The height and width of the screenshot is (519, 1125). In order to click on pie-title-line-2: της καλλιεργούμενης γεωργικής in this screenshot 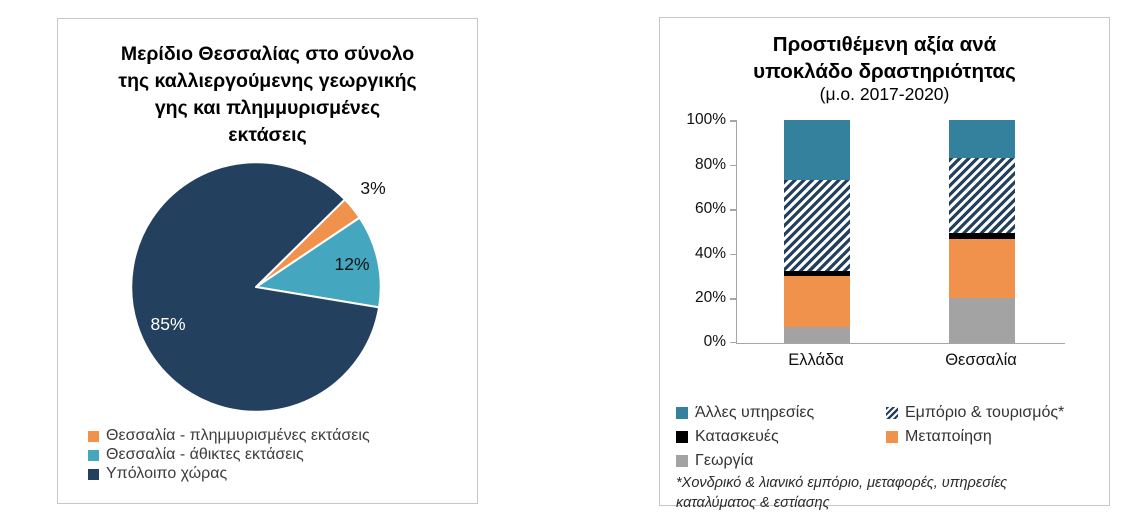, I will do `click(267, 81)`.